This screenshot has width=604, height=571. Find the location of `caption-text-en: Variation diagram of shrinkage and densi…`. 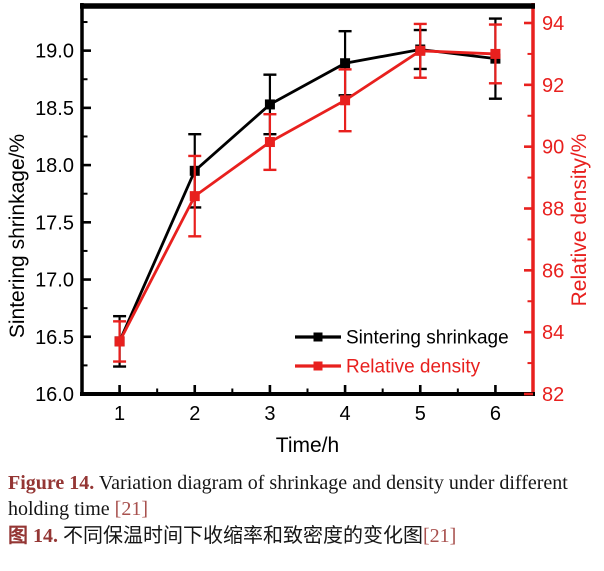

caption-text-en: Variation diagram of shrinkage and densi… is located at coordinates (288, 496).